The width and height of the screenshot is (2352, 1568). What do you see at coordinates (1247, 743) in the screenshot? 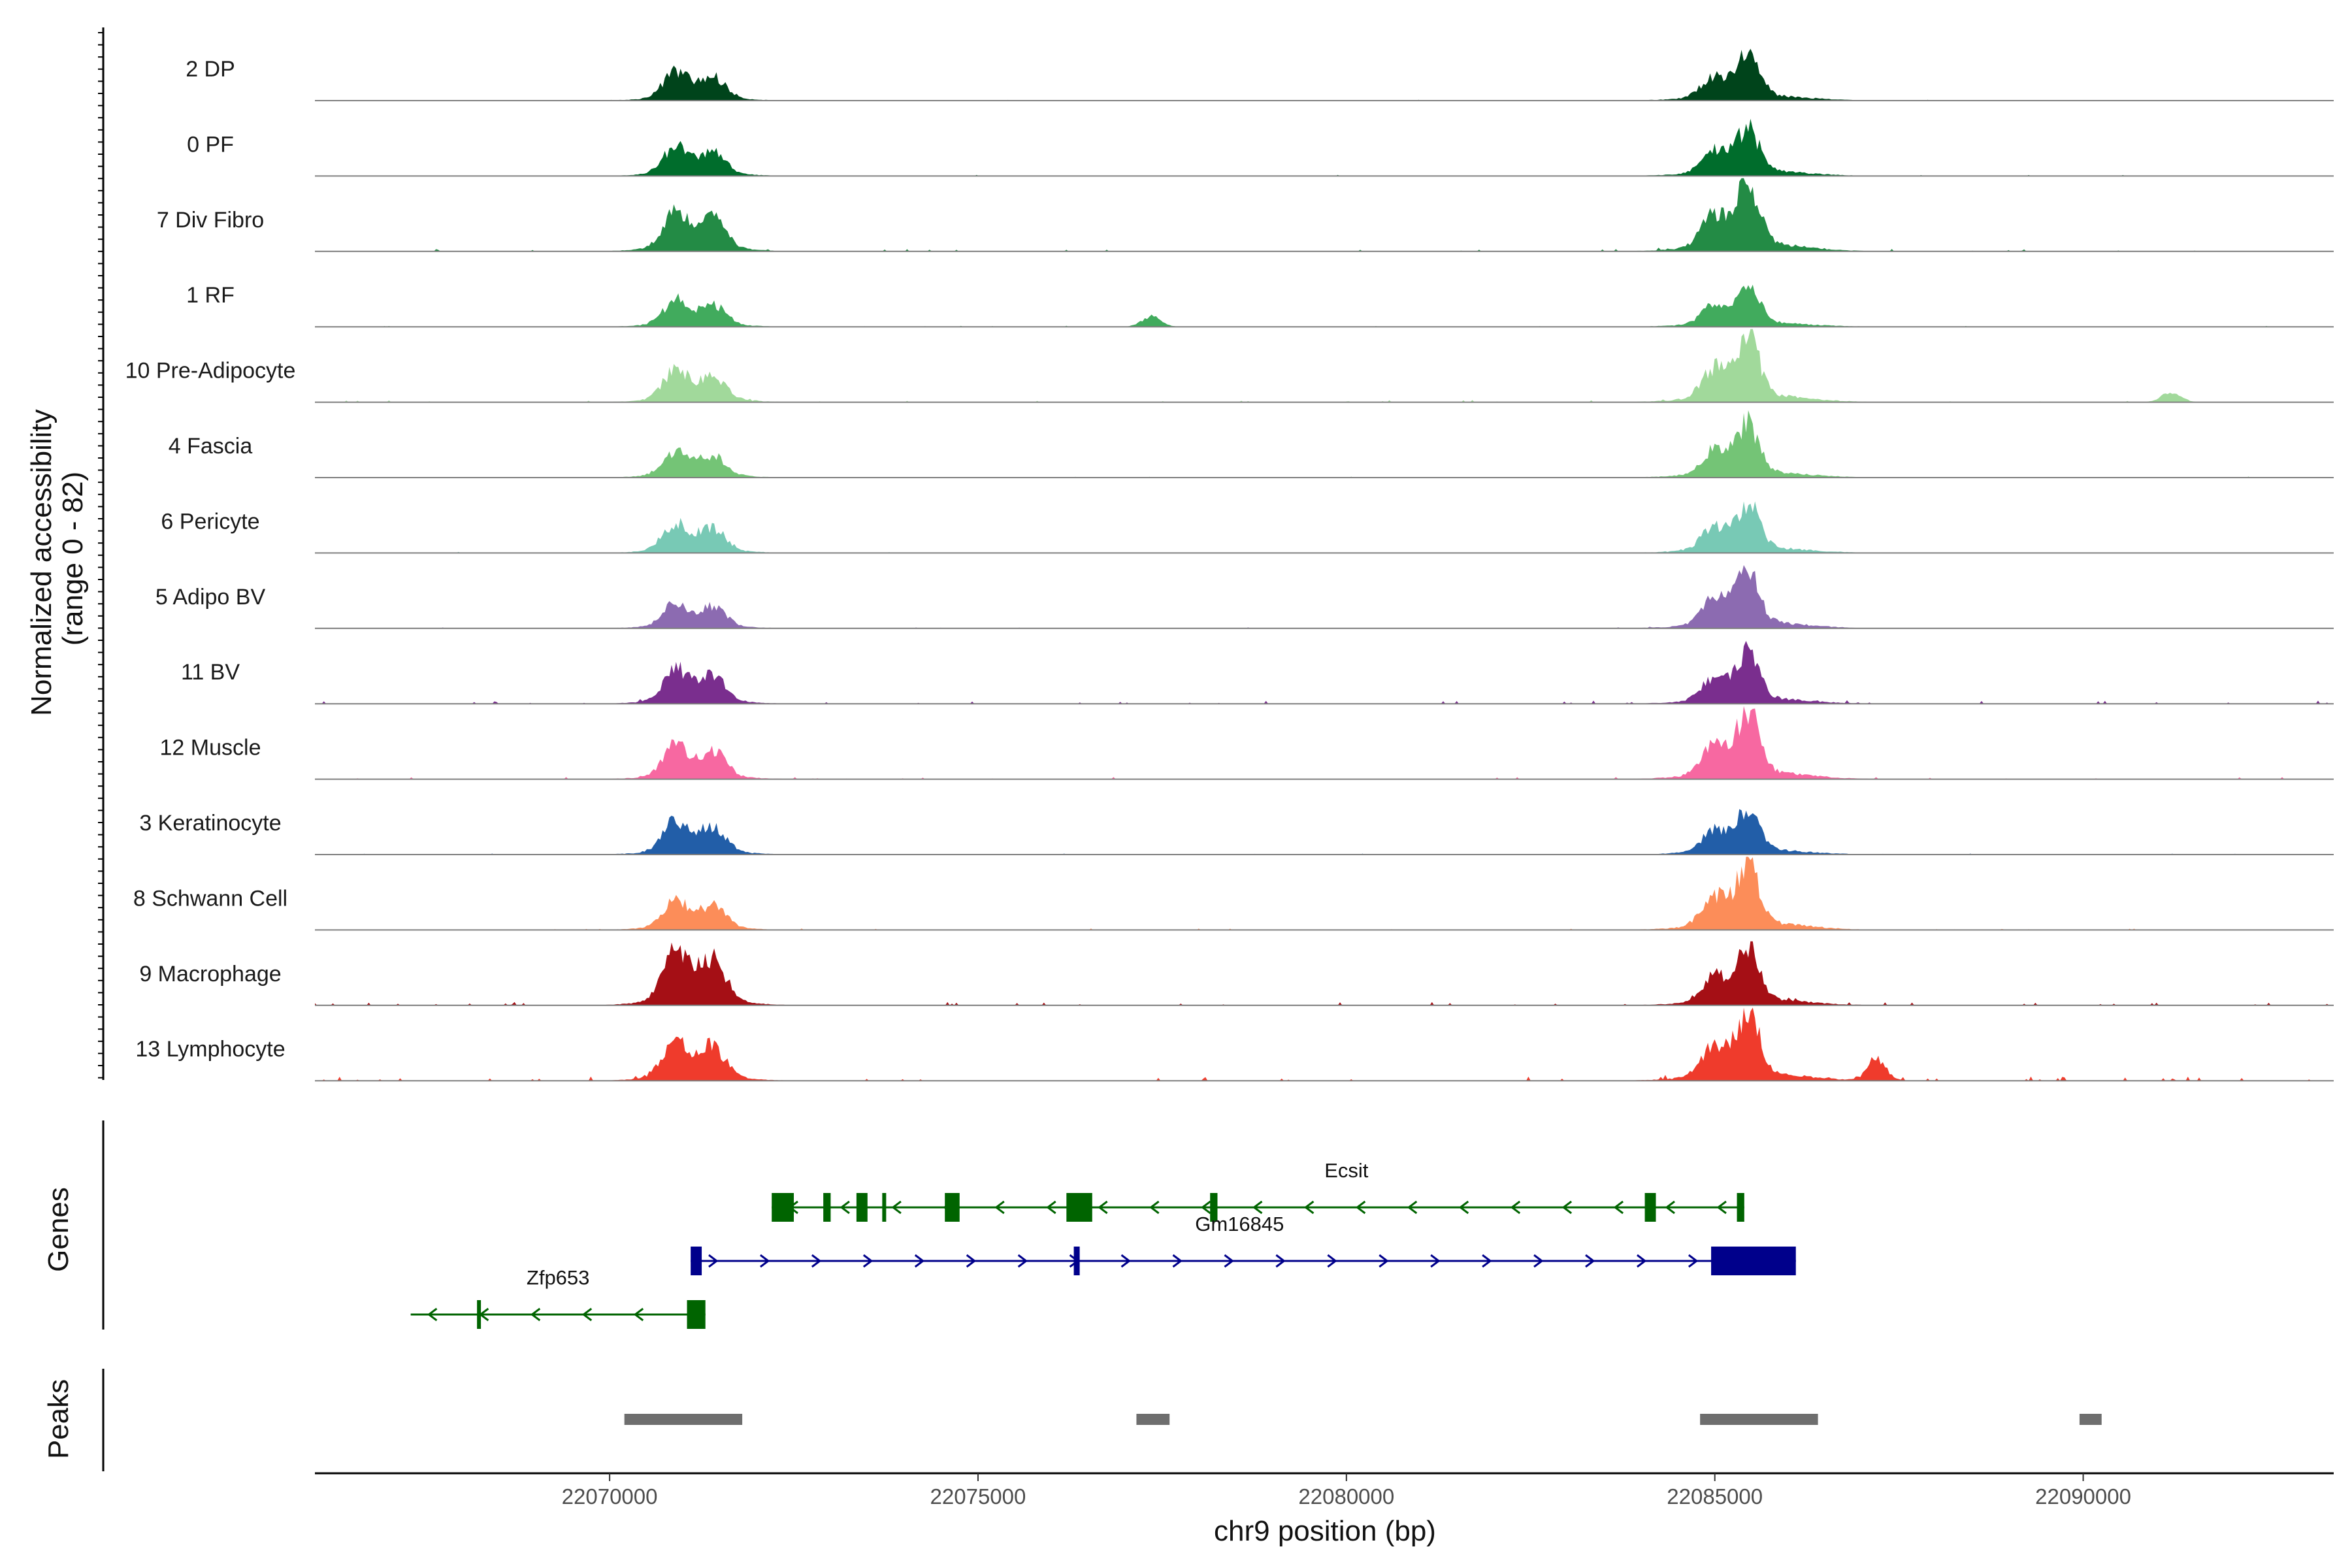
I see `track-12-muscle: 12 Muscle` at bounding box center [1247, 743].